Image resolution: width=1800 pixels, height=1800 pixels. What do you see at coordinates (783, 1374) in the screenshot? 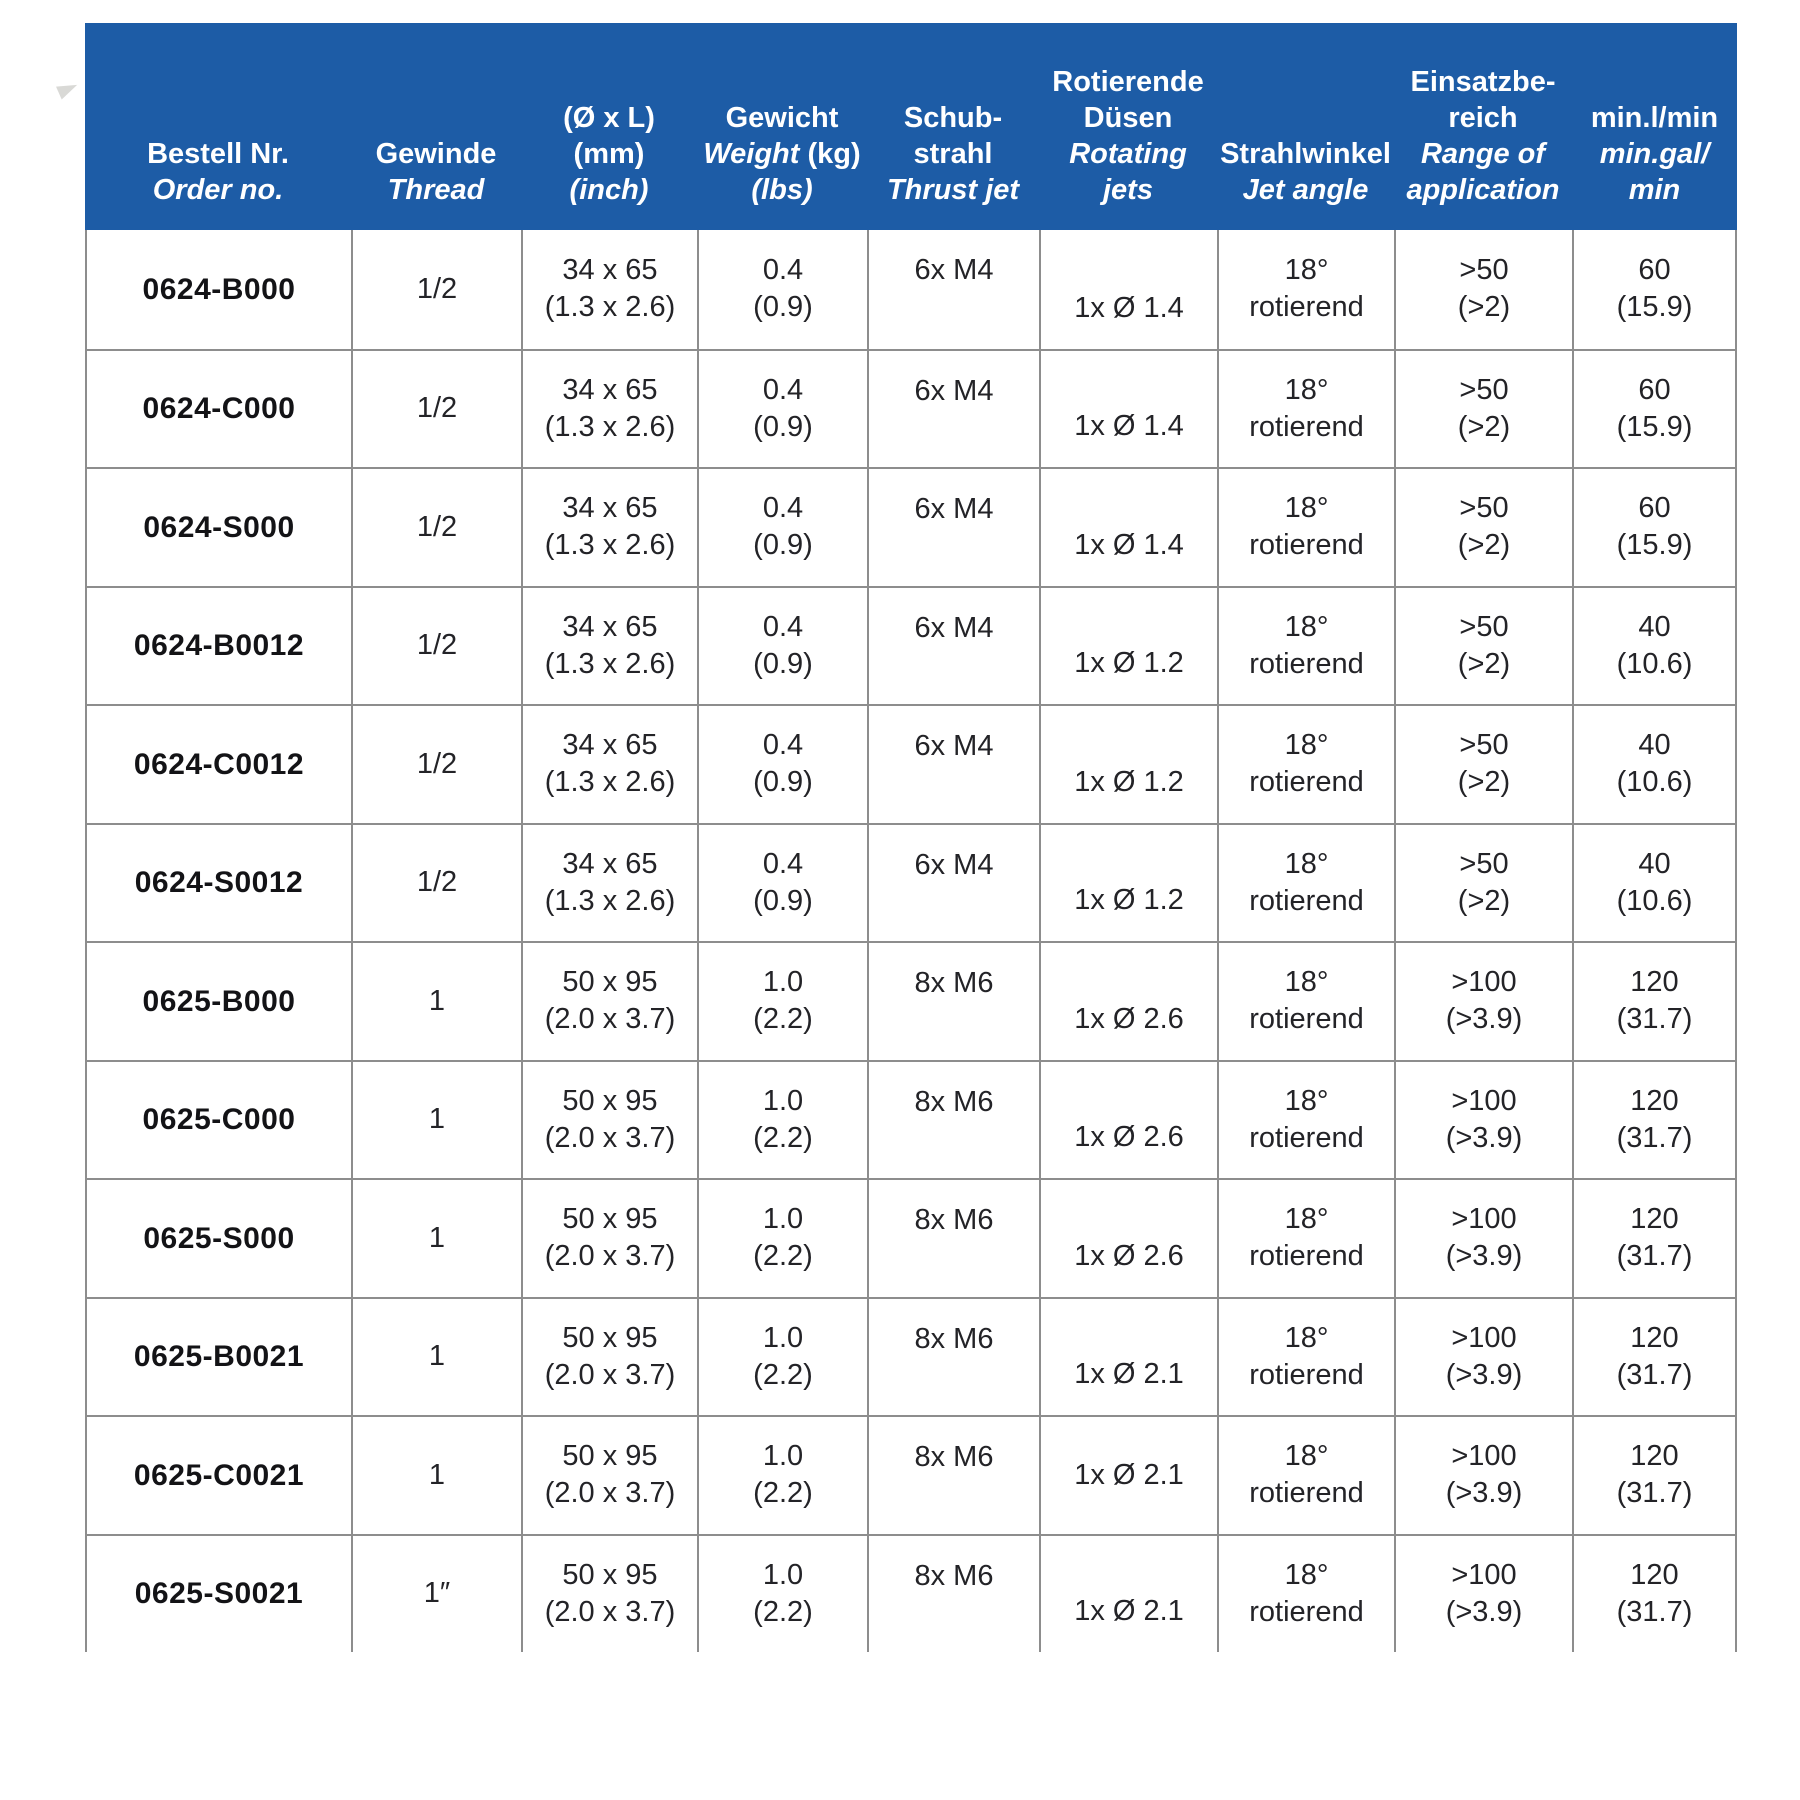
I see `cell-line: (2.2)` at bounding box center [783, 1374].